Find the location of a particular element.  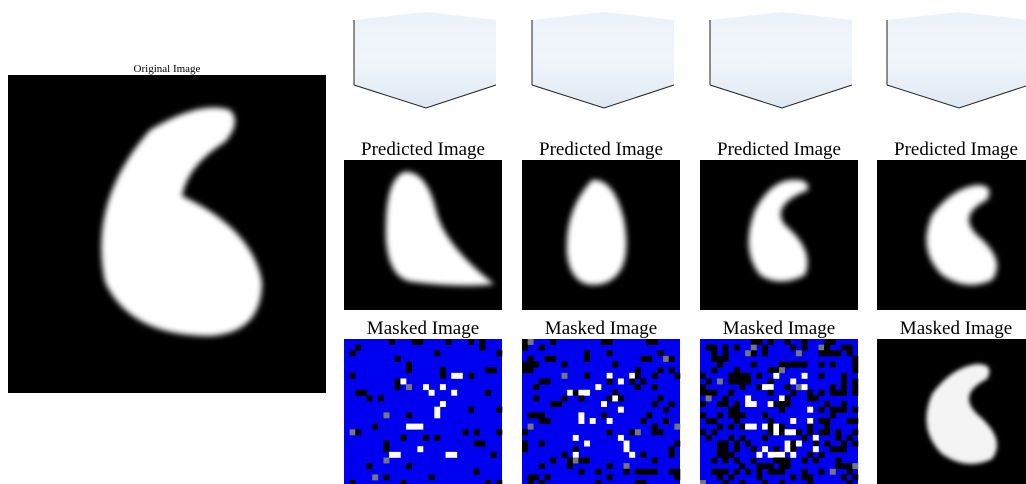

predicted-title: Predicted Image is located at coordinates (423, 149).